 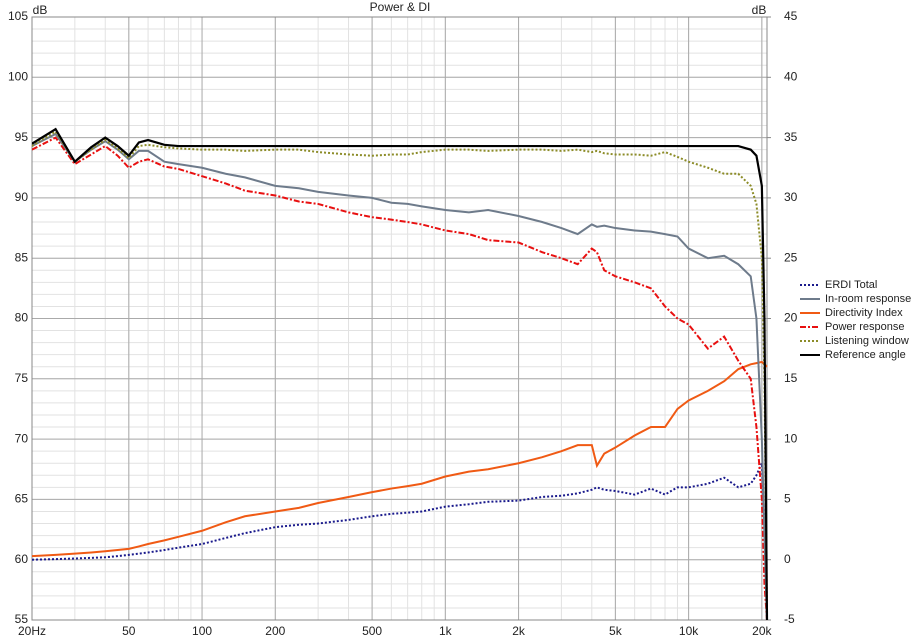 I want to click on y-tick-label: 85, so click(x=22, y=257).